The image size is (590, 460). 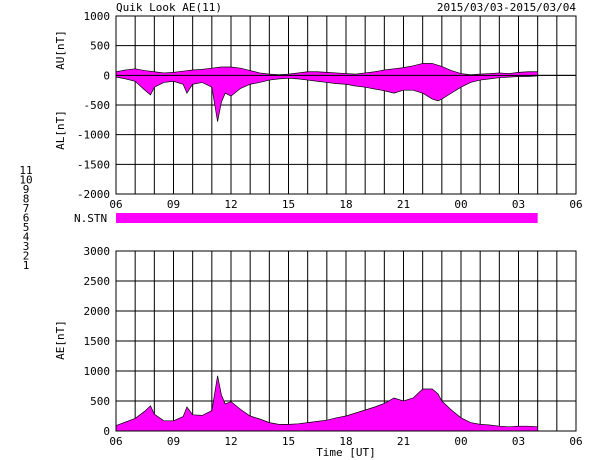 I want to click on legend-entry: 3, so click(x=26, y=246).